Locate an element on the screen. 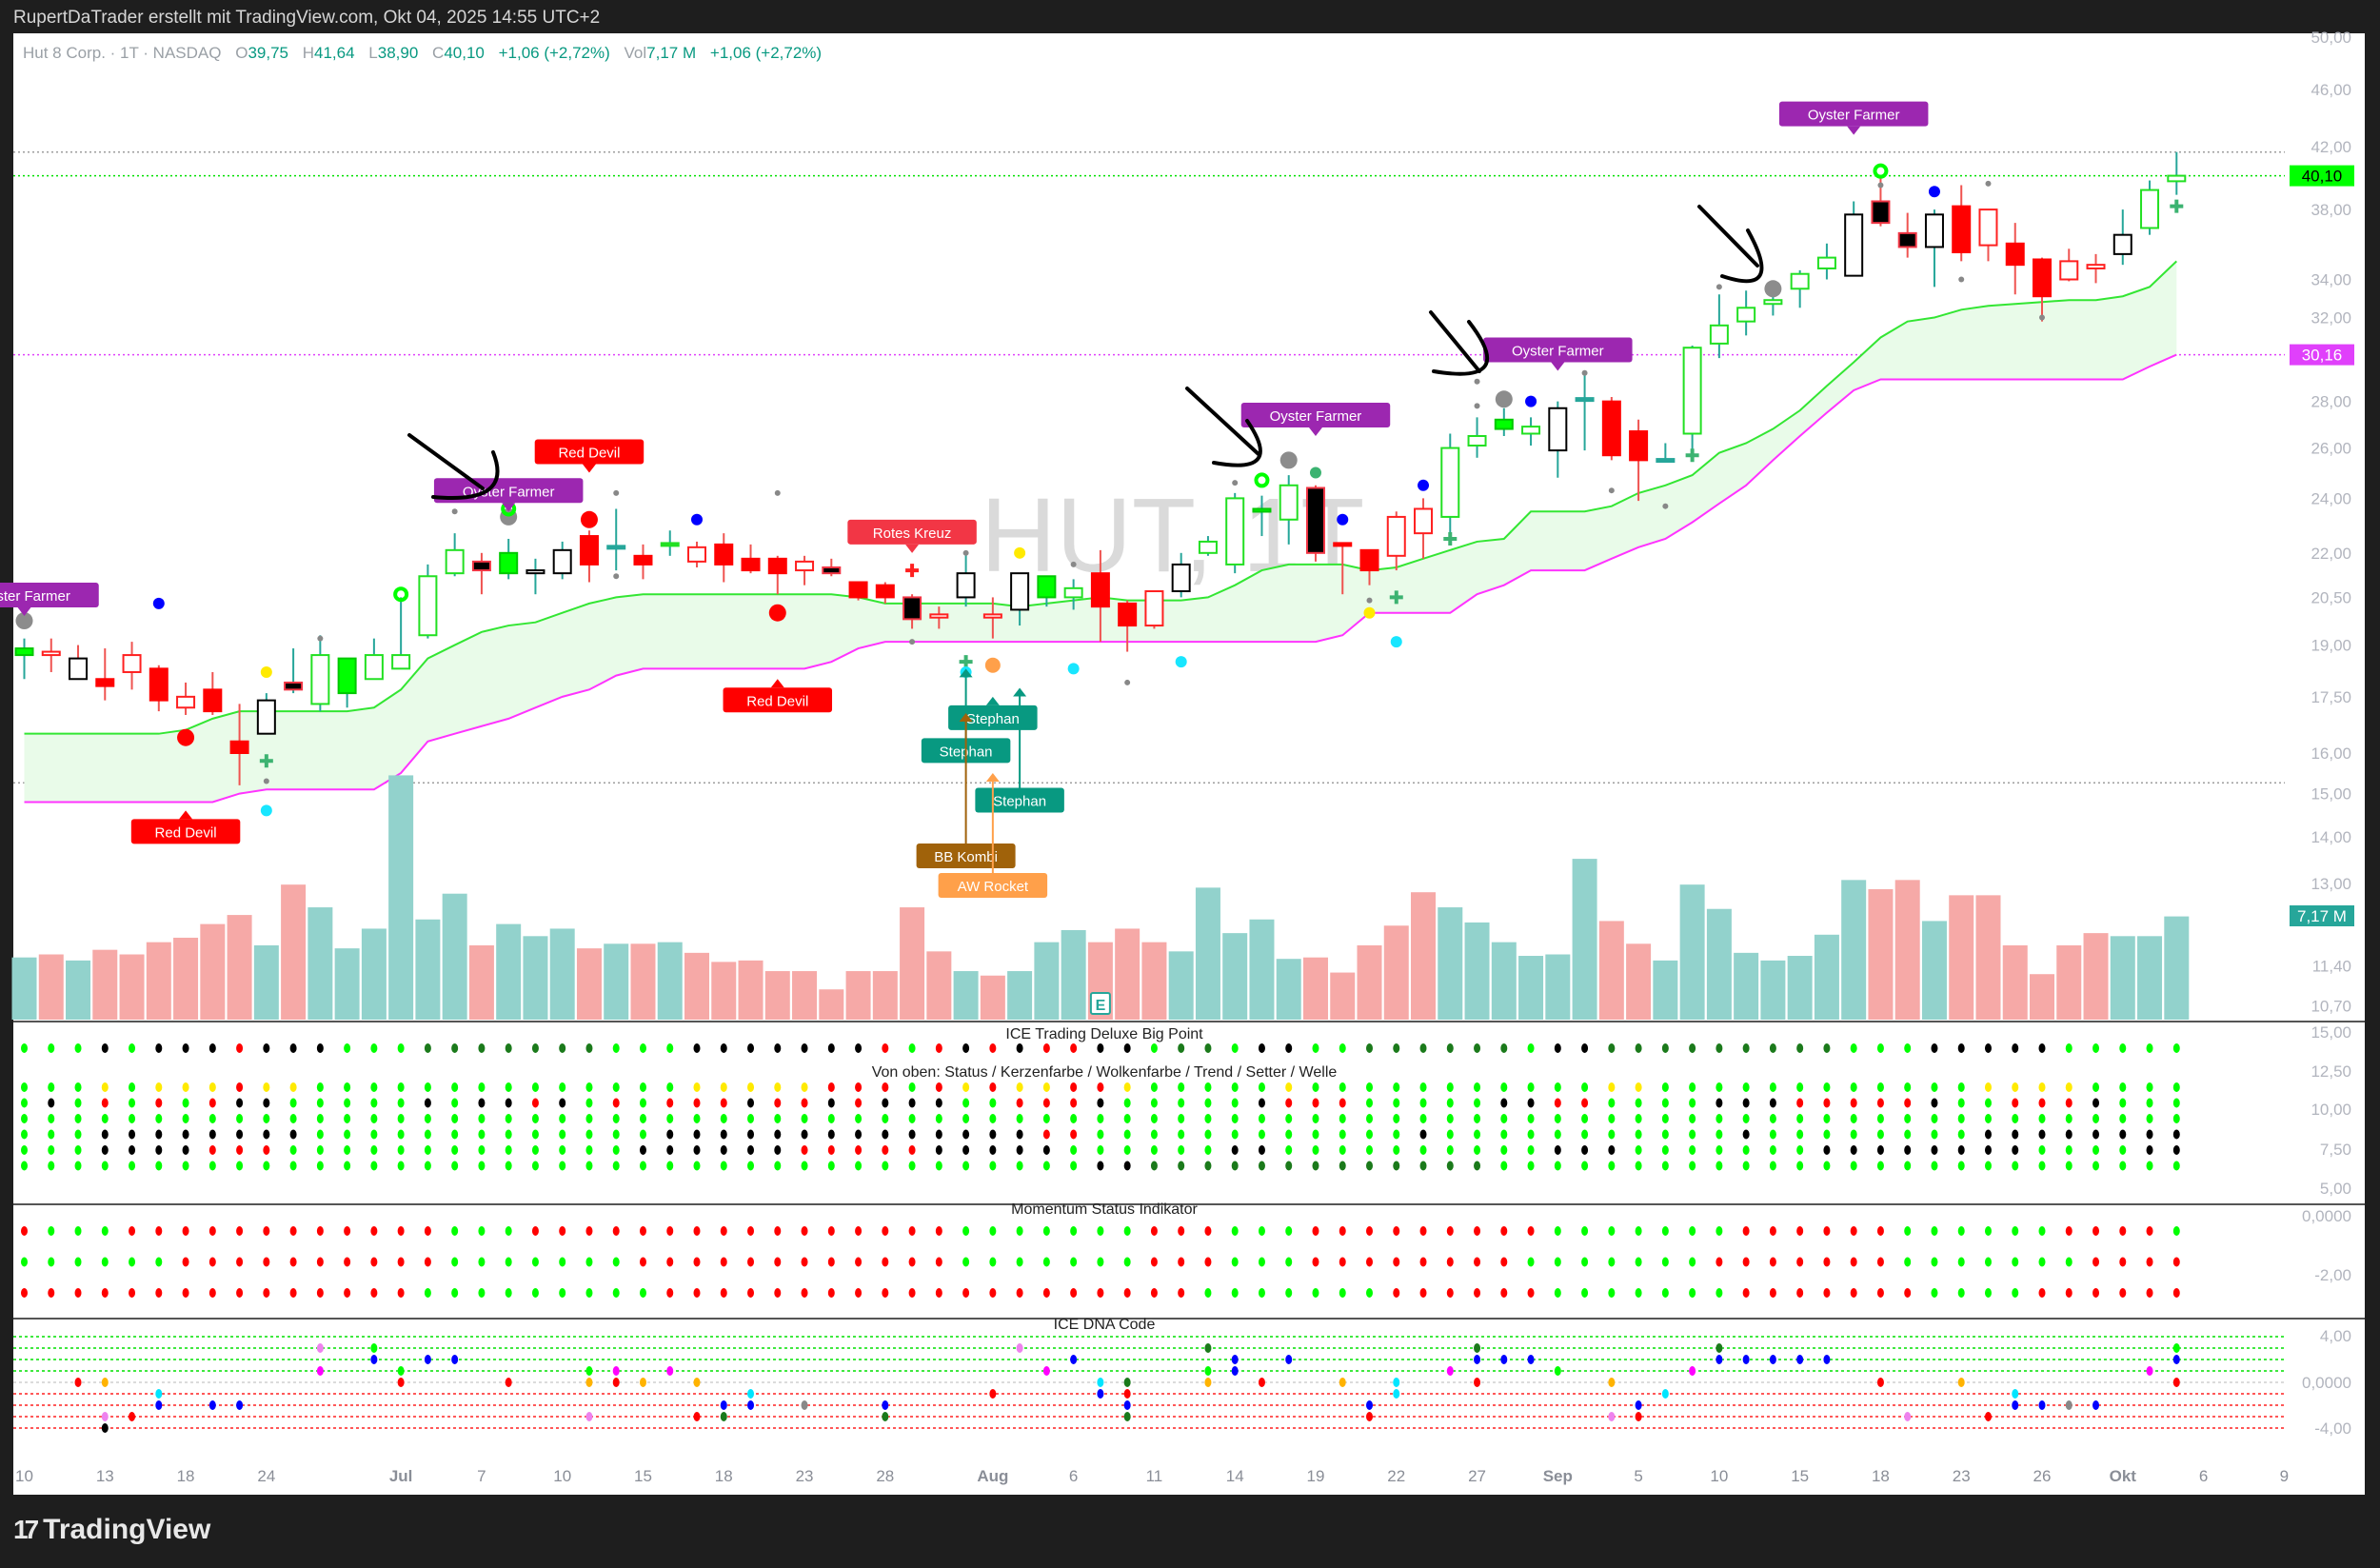 The width and height of the screenshot is (2380, 1568). signal-label: BB Kombi is located at coordinates (966, 791).